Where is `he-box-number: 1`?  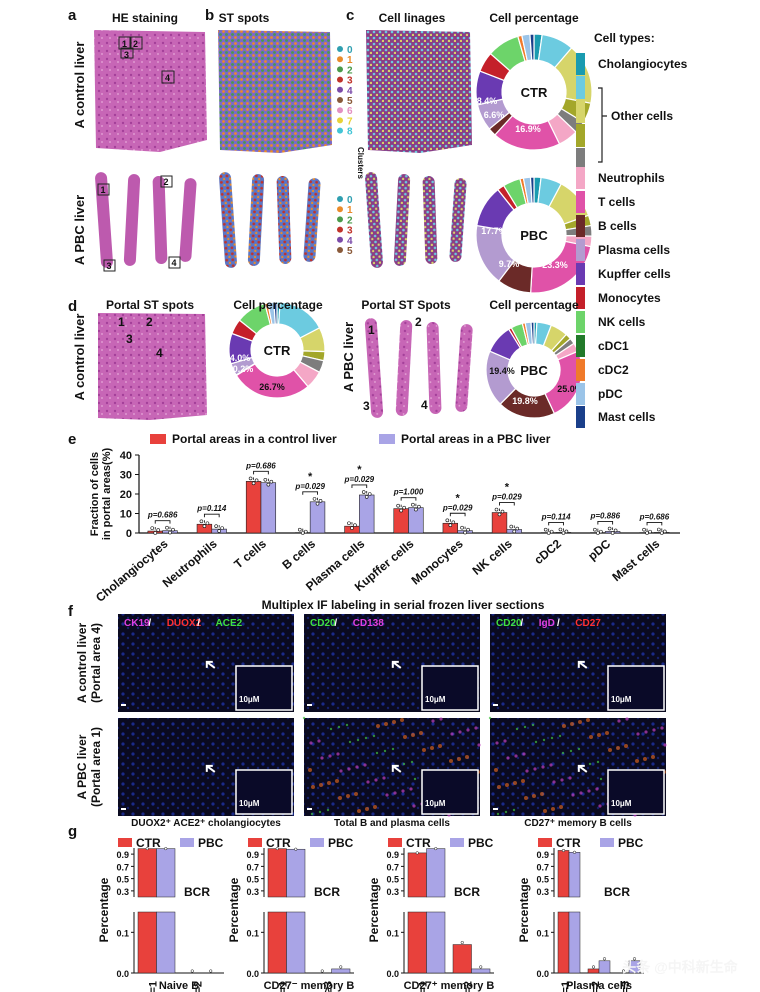
he-box-number: 1 is located at coordinates (103, 190).